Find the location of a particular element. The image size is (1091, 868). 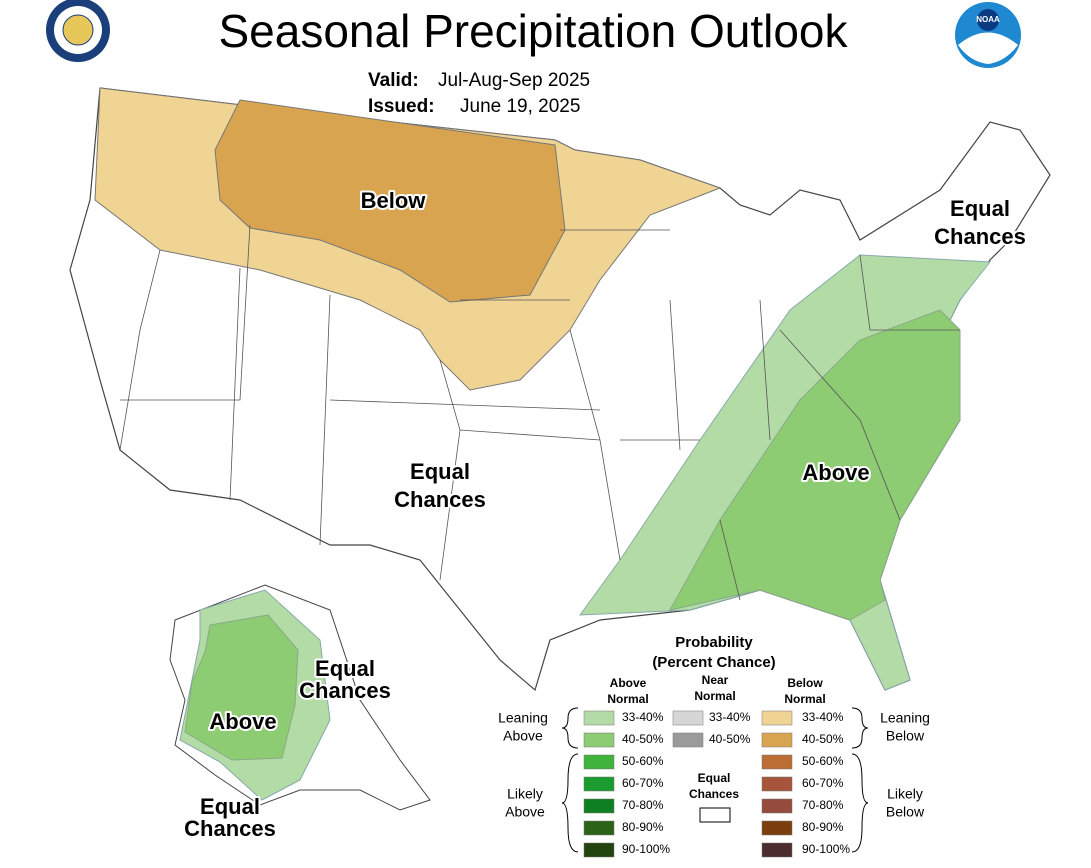

valid-label: Valid: is located at coordinates (393, 80).